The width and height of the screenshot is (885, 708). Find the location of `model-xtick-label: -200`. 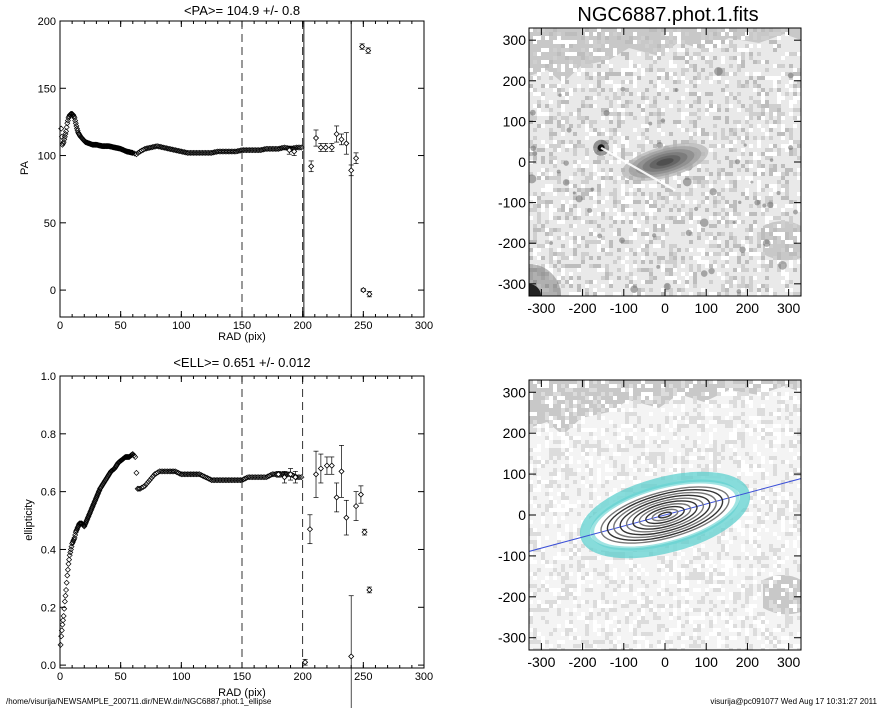

model-xtick-label: -200 is located at coordinates (583, 662).